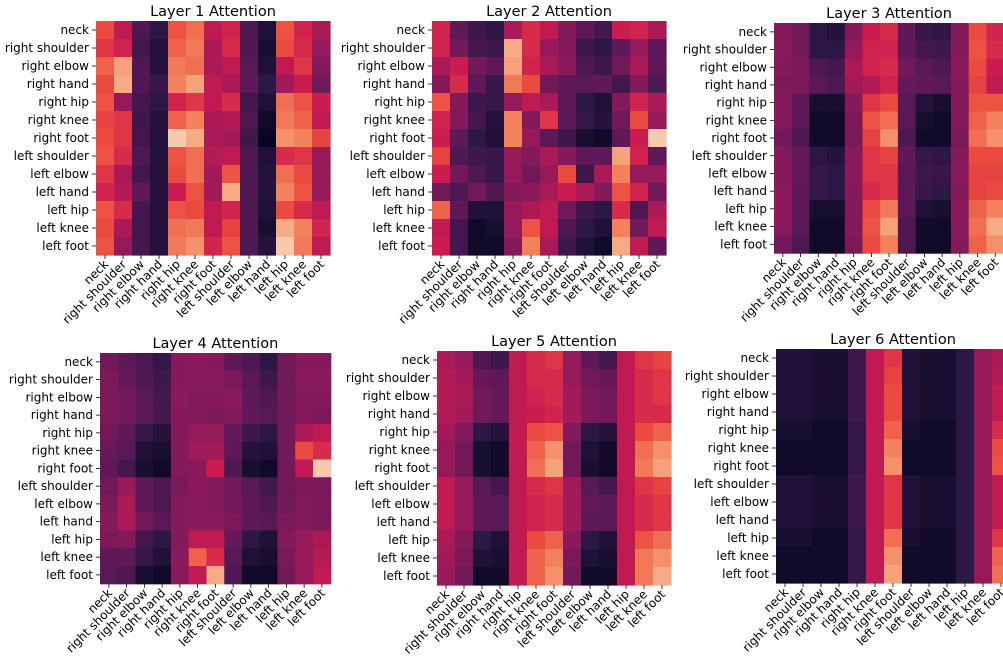 The width and height of the screenshot is (1003, 663). What do you see at coordinates (398, 228) in the screenshot?
I see `y-tick-label: left knee` at bounding box center [398, 228].